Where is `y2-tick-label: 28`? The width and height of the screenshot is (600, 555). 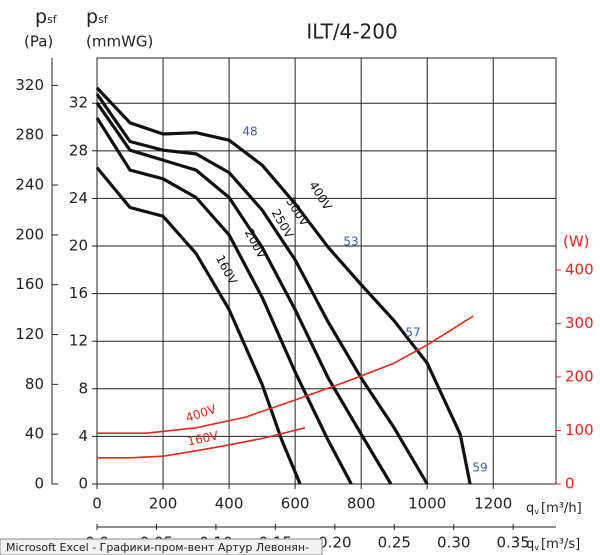 y2-tick-label: 28 is located at coordinates (78, 150).